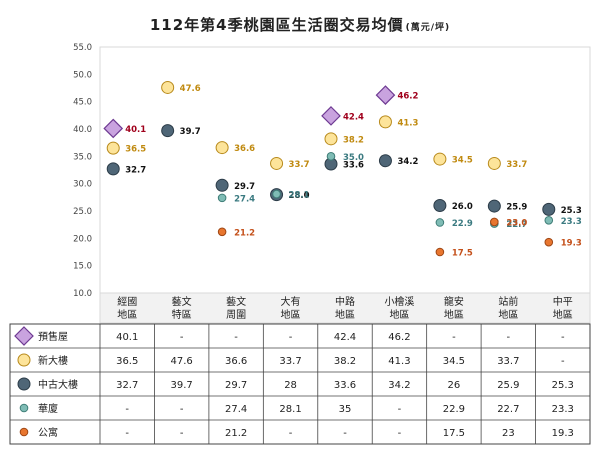 The height and width of the screenshot is (450, 600). Describe the element at coordinates (345, 301) in the screenshot. I see `x-category-label: 中路` at that location.